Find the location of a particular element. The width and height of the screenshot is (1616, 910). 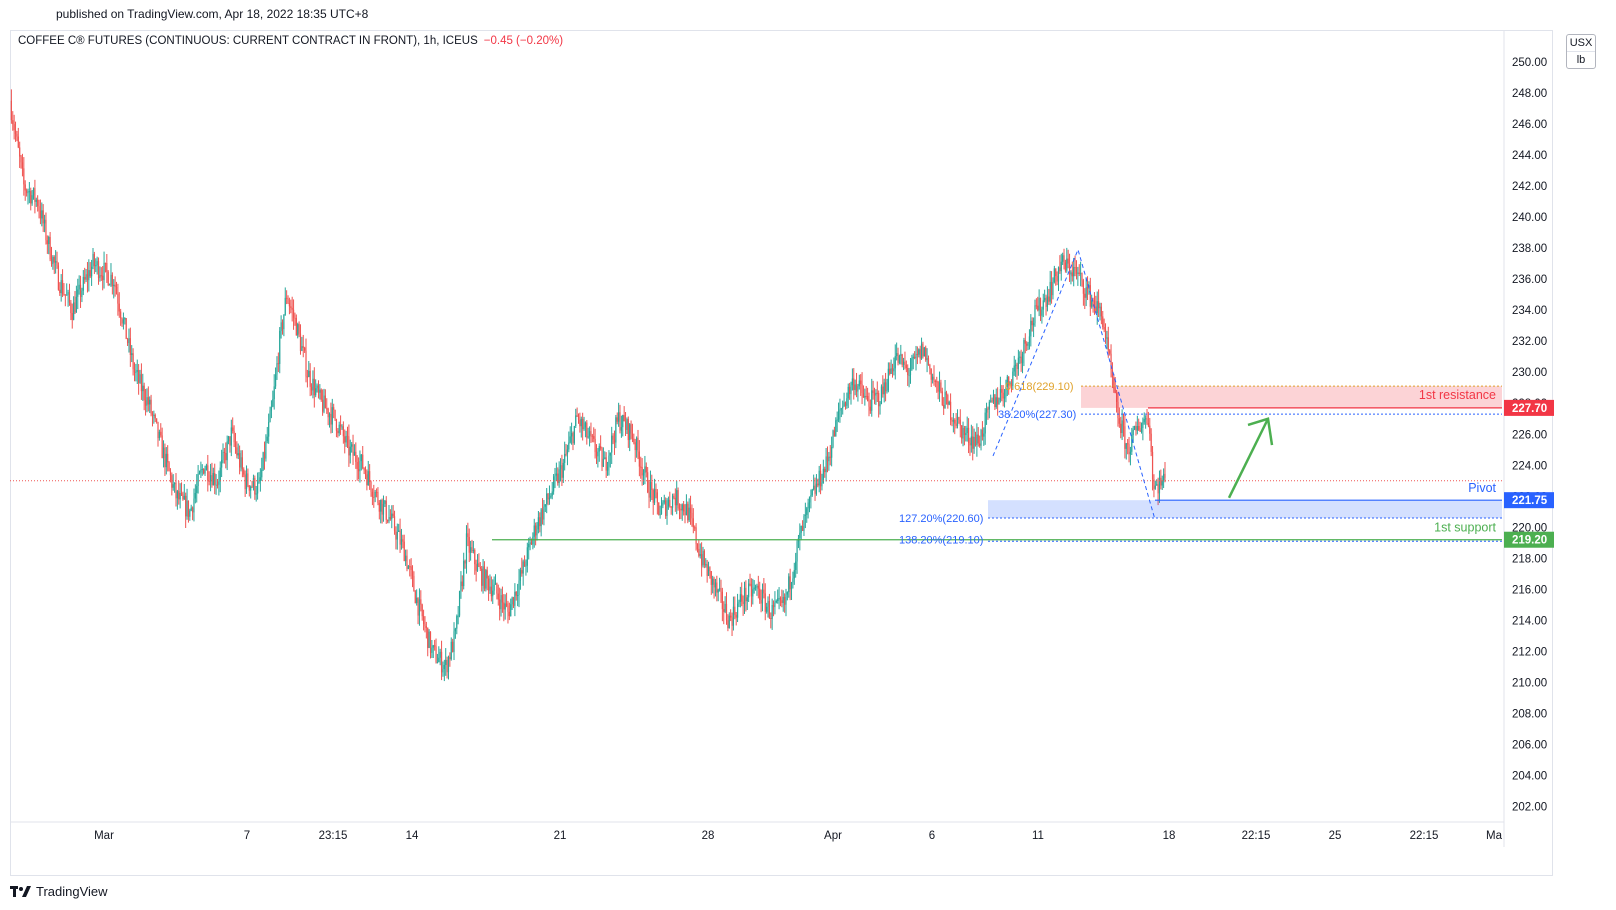

price-tick-label: 224.00 is located at coordinates (1529, 466).